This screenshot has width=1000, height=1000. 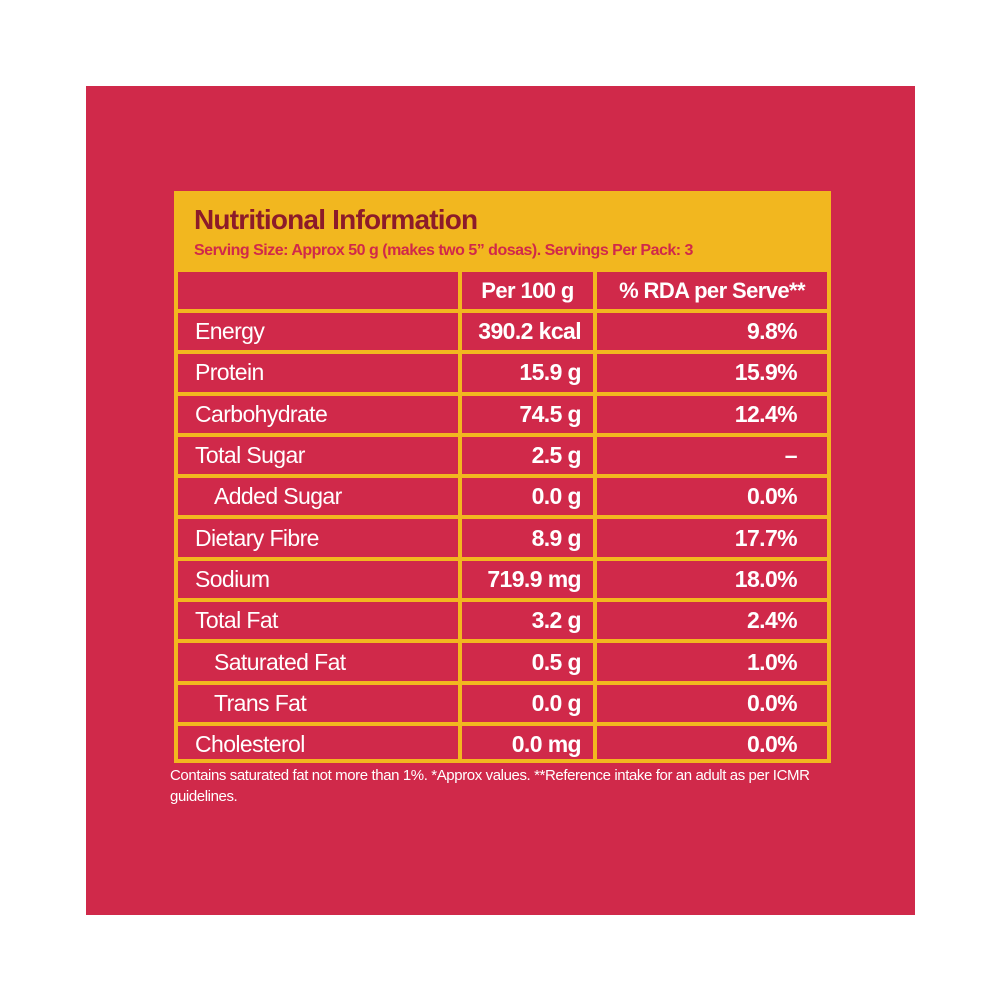 I want to click on table-row: Trans Fat 0.0 g 0.0%, so click(x=502, y=701).